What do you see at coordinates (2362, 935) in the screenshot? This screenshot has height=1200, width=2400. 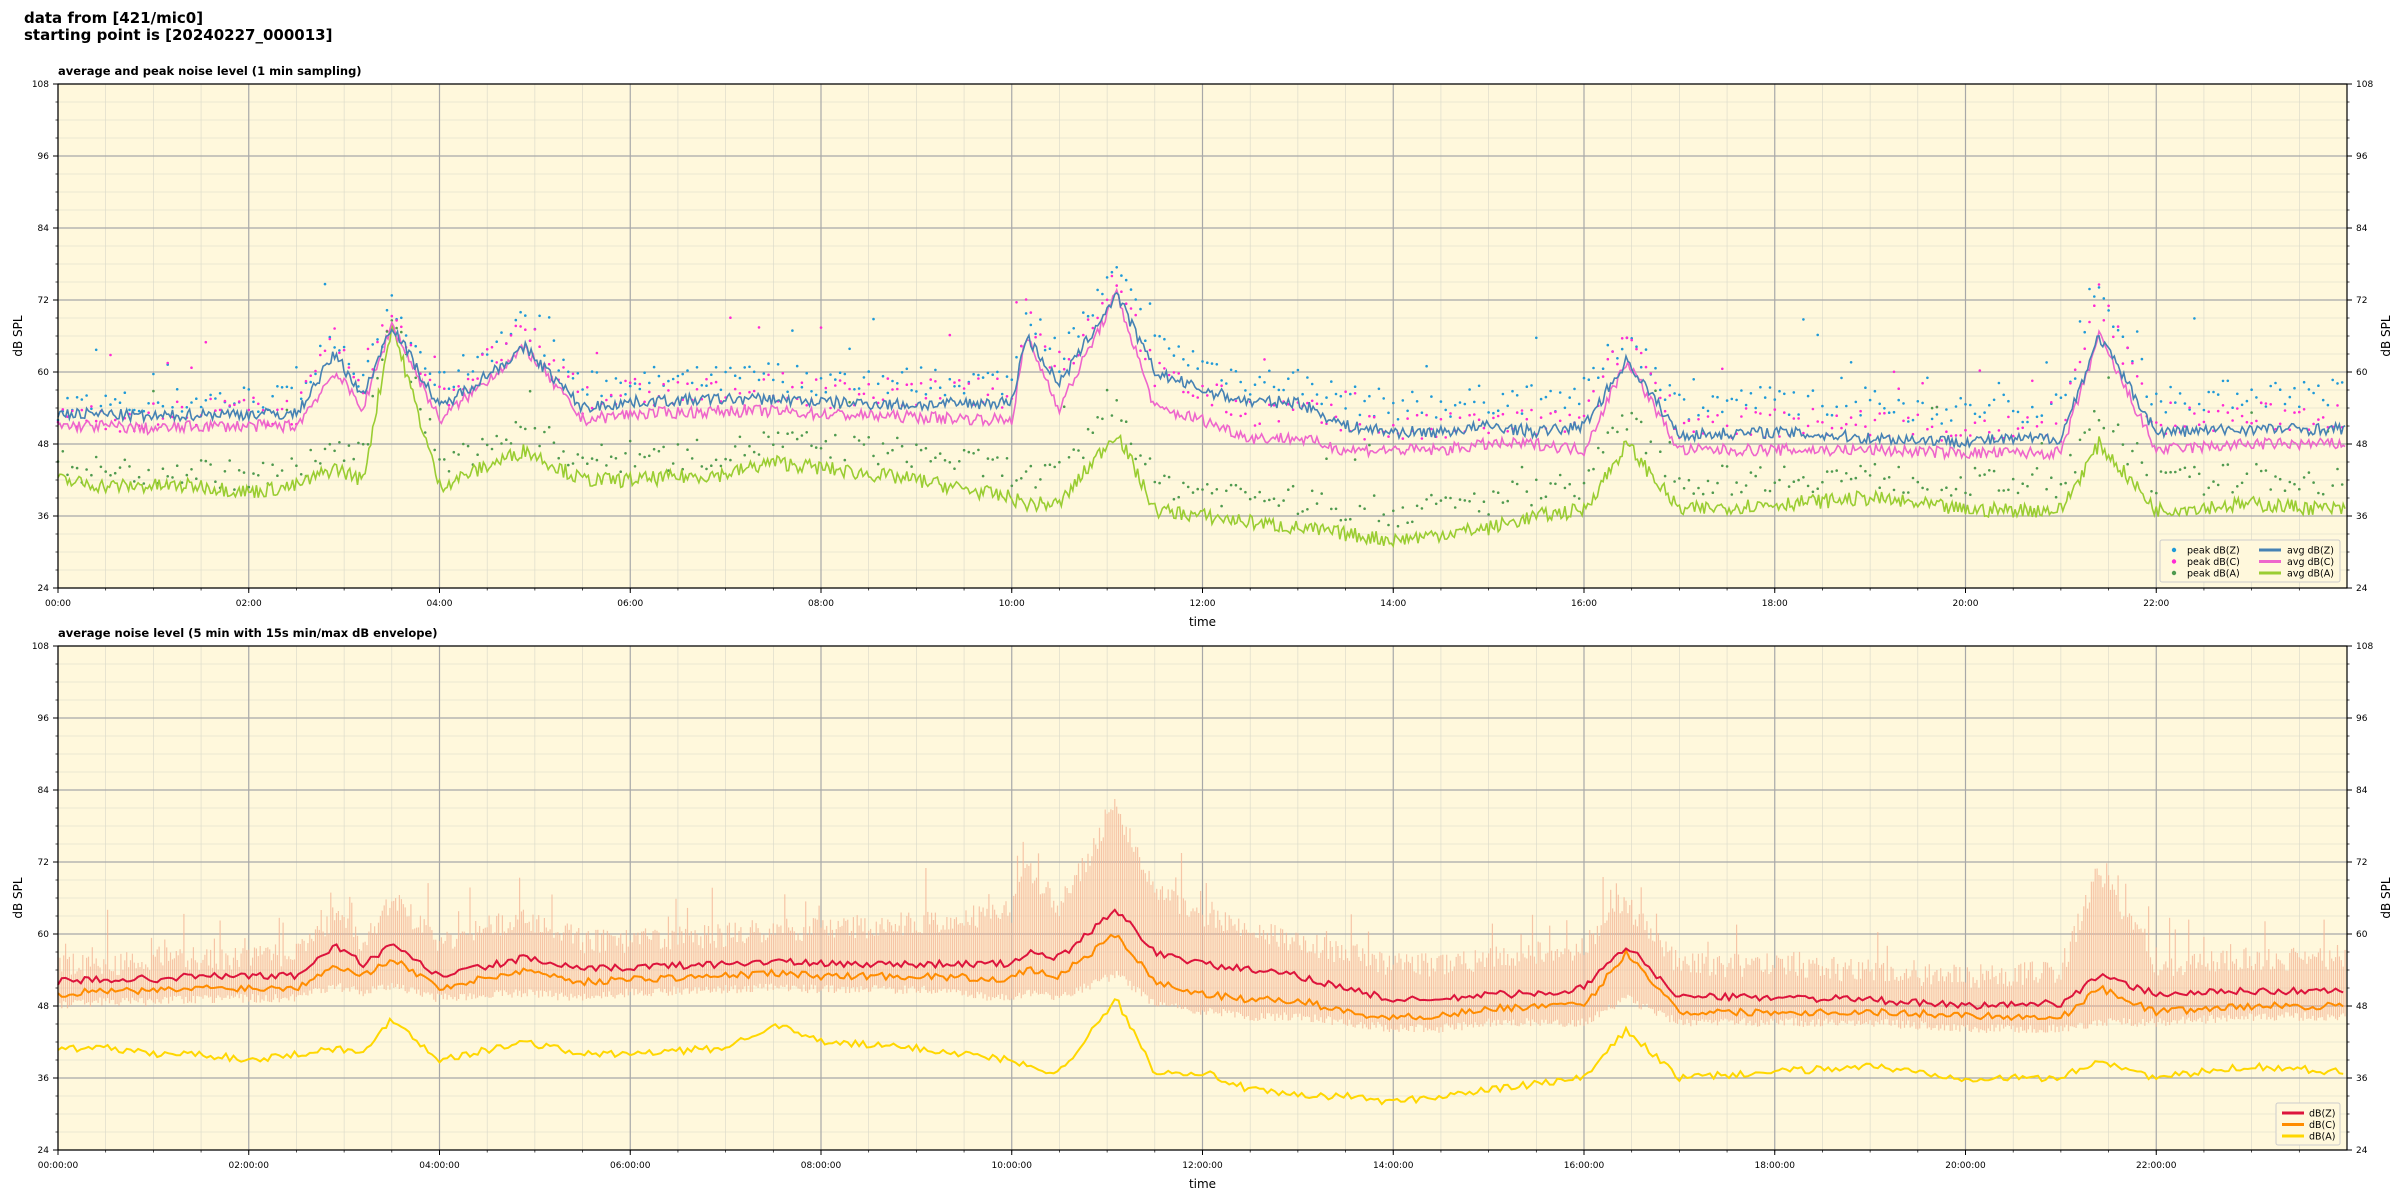 I see `y-tick-label: 60` at bounding box center [2362, 935].